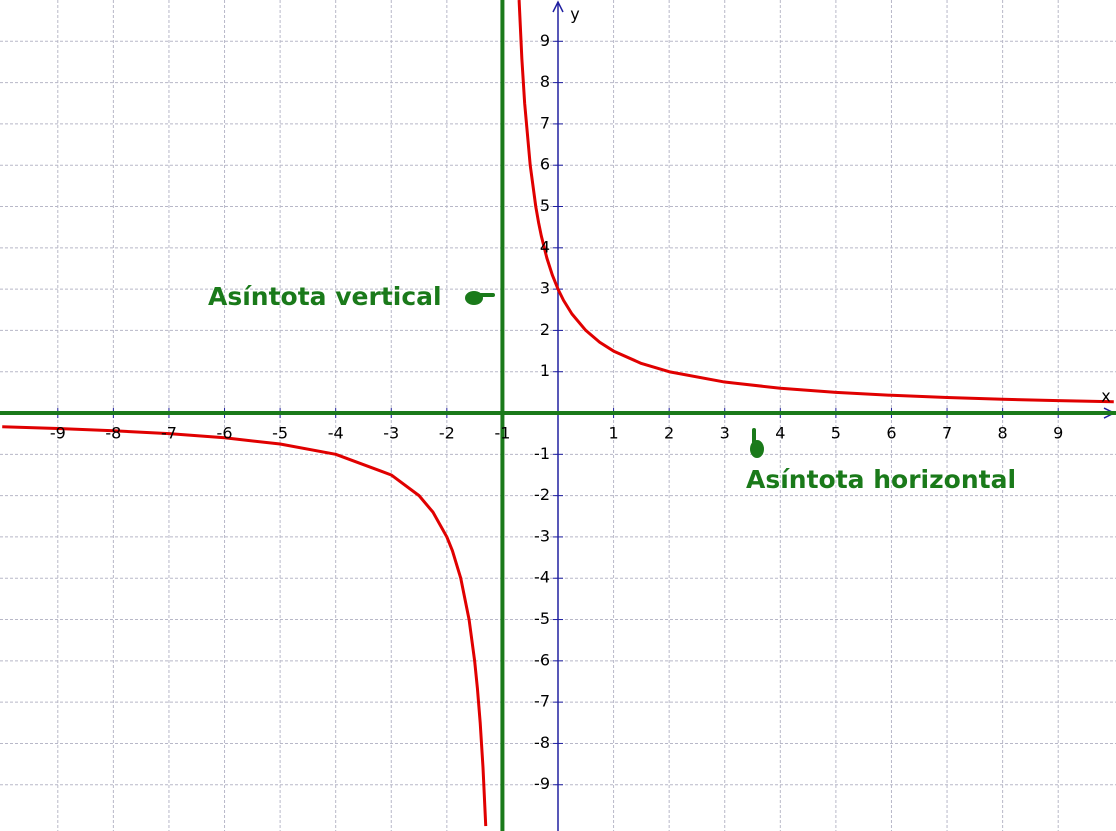 The height and width of the screenshot is (831, 1116). What do you see at coordinates (225, 433) in the screenshot?
I see `x-tick-label: -6` at bounding box center [225, 433].